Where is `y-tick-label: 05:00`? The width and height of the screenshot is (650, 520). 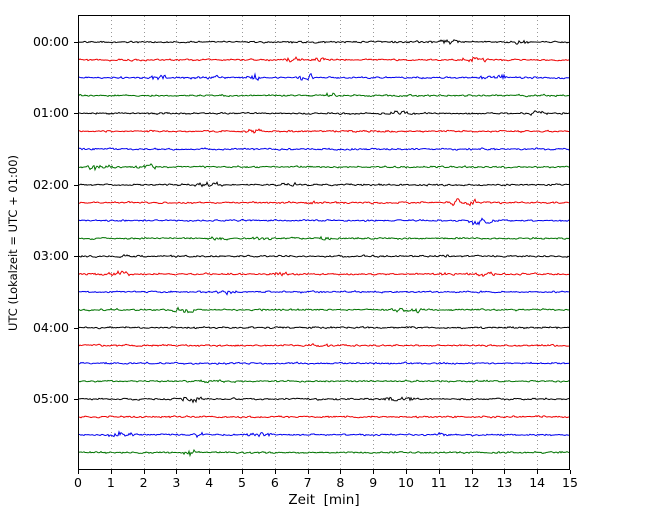 y-tick-label: 05:00 is located at coordinates (50, 398).